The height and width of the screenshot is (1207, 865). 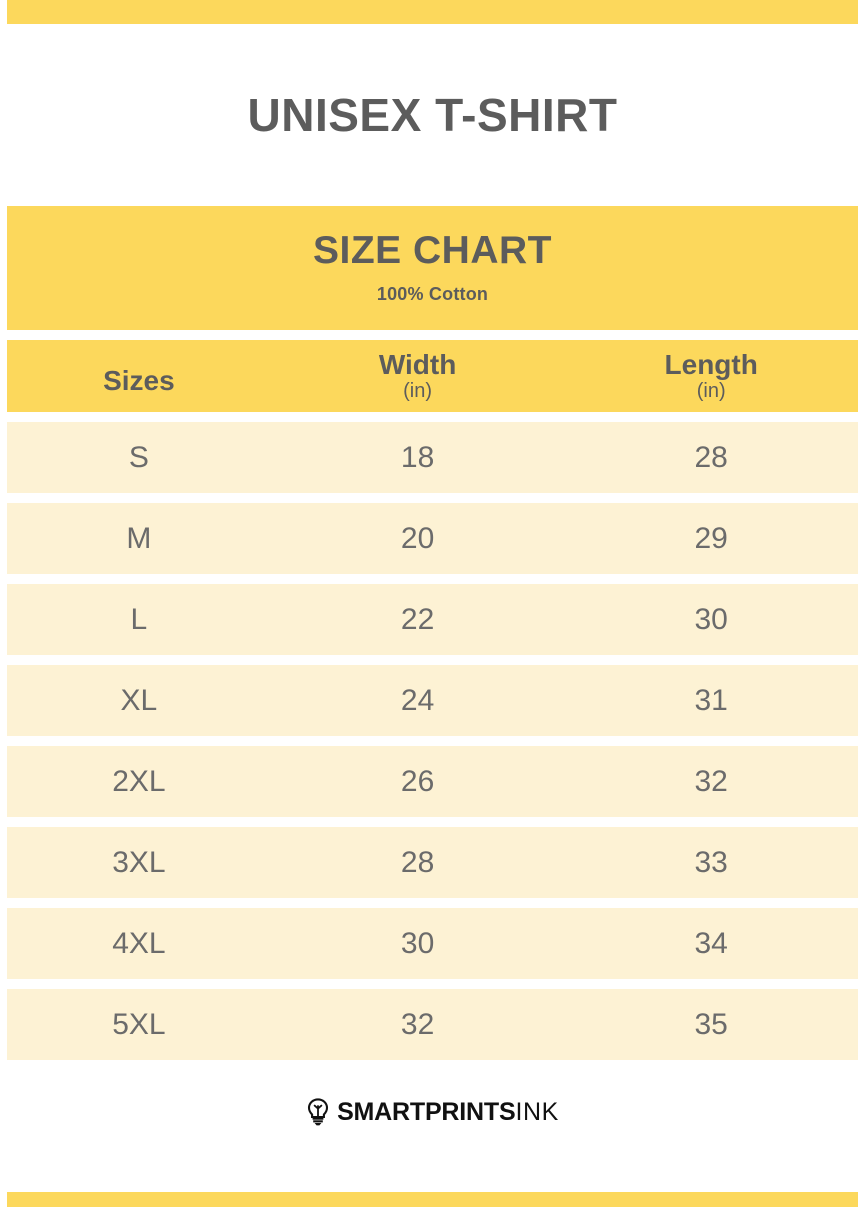 I want to click on cell-width-value: 18, so click(x=417, y=457).